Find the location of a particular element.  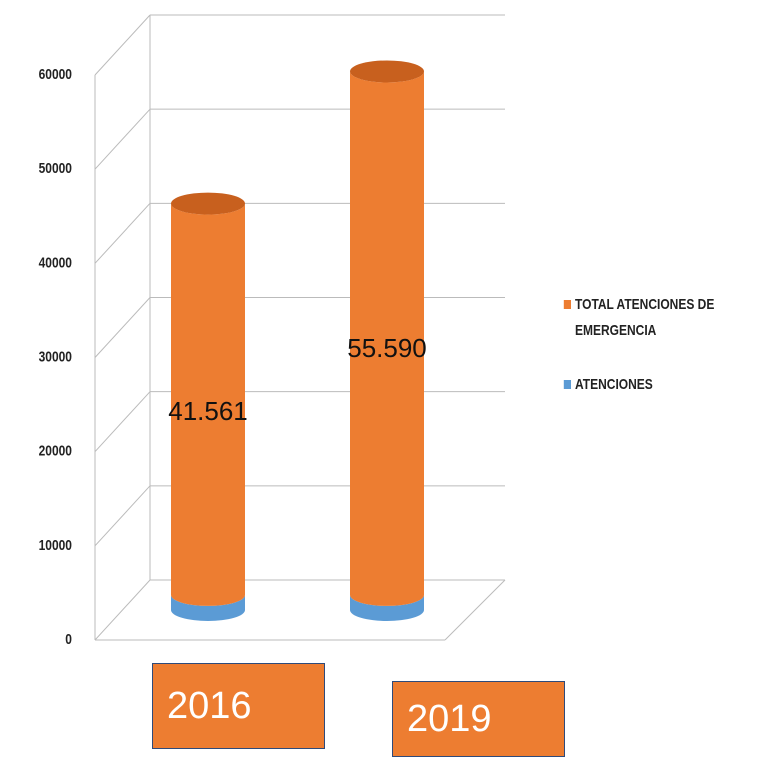

legend-label: ATENCIONES is located at coordinates (614, 384).